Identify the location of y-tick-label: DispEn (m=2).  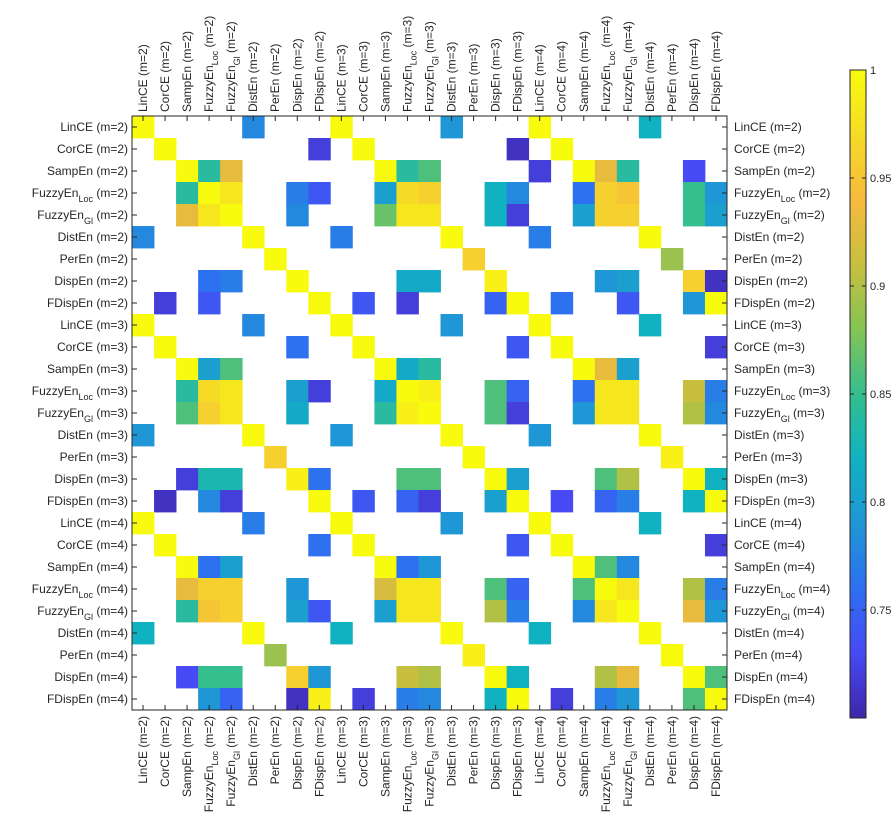
(91, 281).